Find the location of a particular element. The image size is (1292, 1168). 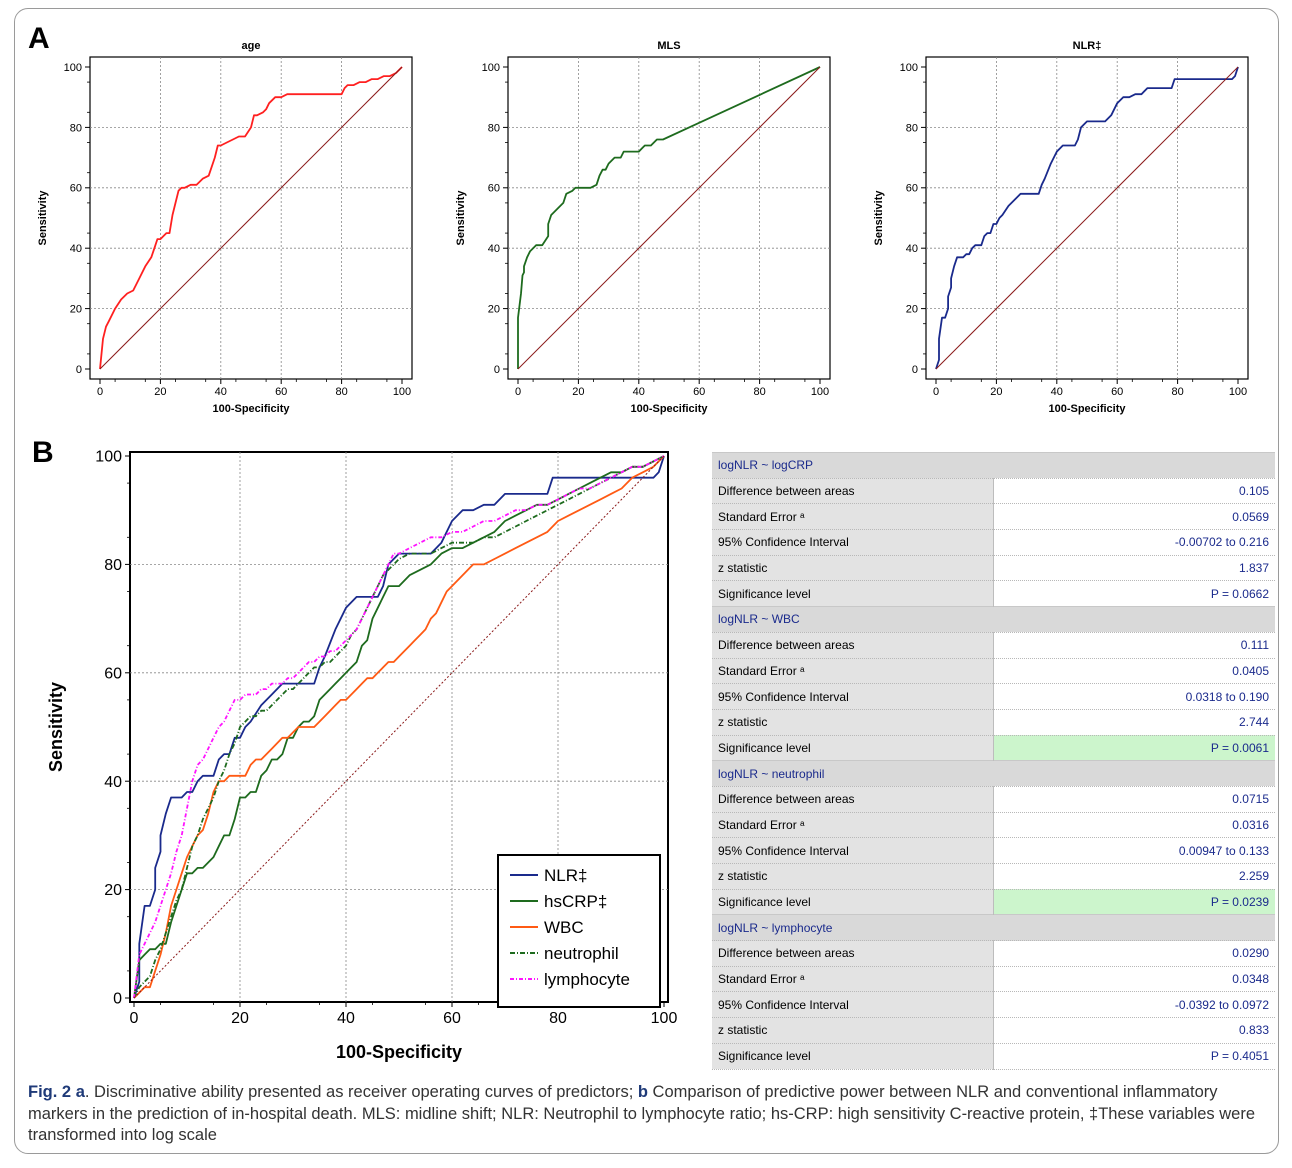

stat-row: Significance level P = 0.0239 is located at coordinates (993, 902).